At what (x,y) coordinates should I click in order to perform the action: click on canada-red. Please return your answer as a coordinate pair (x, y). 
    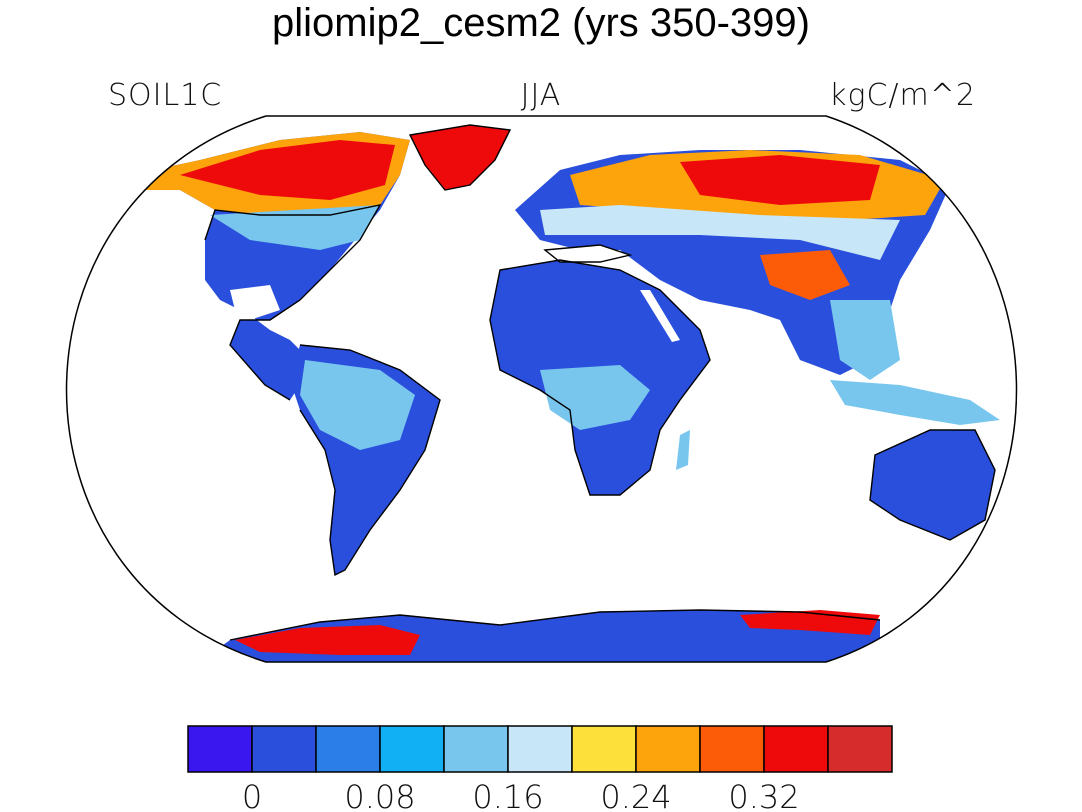
    Looking at the image, I should click on (287, 170).